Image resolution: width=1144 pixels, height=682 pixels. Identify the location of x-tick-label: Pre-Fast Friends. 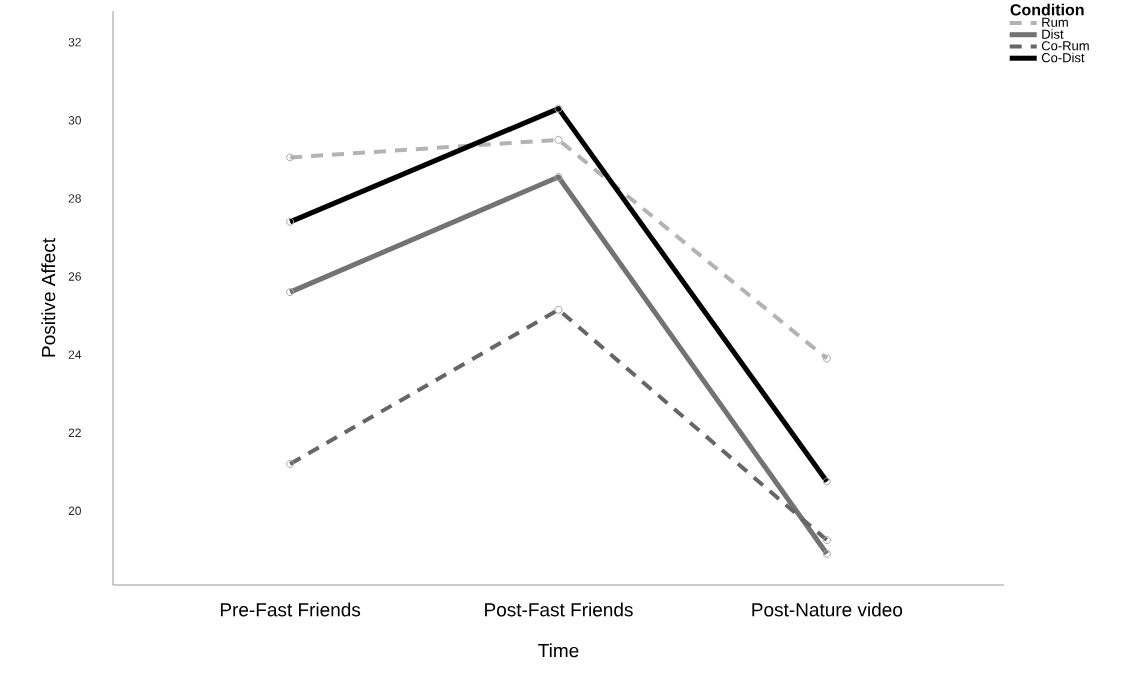
(290, 609).